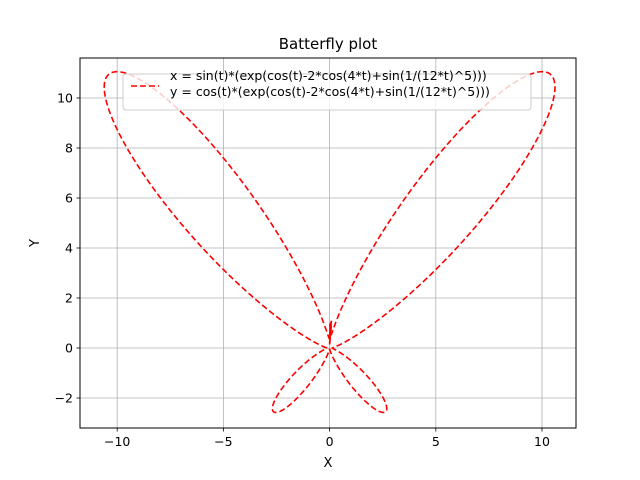  I want to click on y-tick-label: −2, so click(64, 398).